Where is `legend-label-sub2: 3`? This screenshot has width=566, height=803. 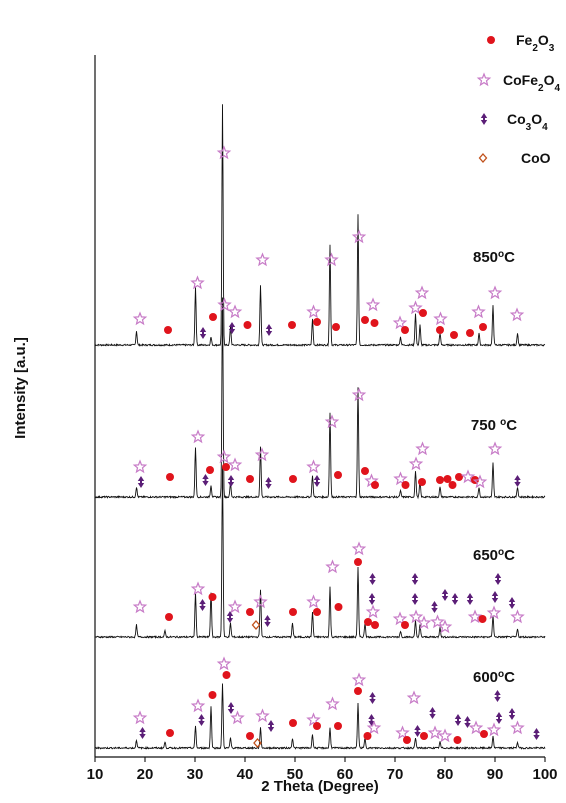 legend-label-sub2: 3 is located at coordinates (552, 48).